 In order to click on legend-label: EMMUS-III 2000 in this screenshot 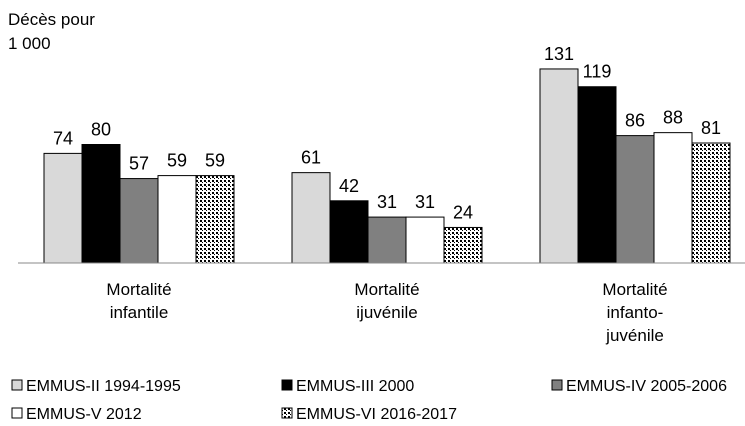, I will do `click(355, 386)`.